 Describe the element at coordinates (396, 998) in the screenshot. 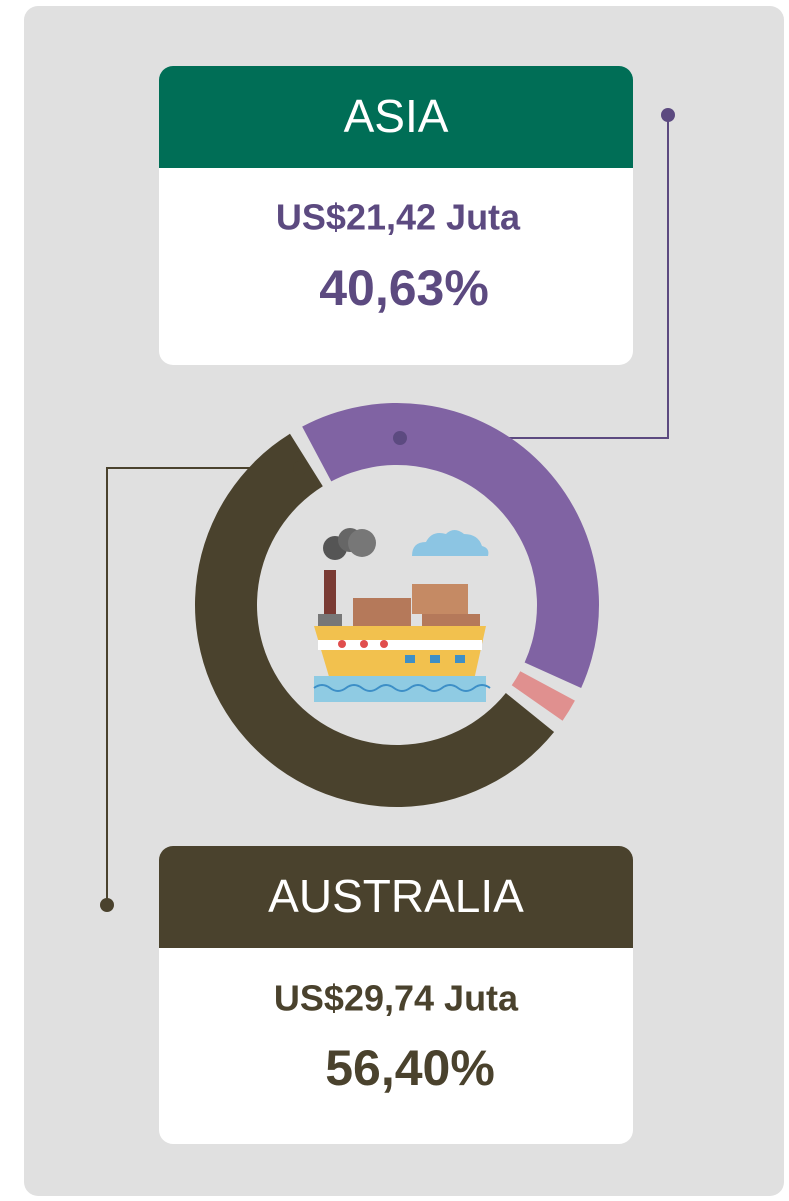

I see `amount-label: US$29,74 Juta` at that location.